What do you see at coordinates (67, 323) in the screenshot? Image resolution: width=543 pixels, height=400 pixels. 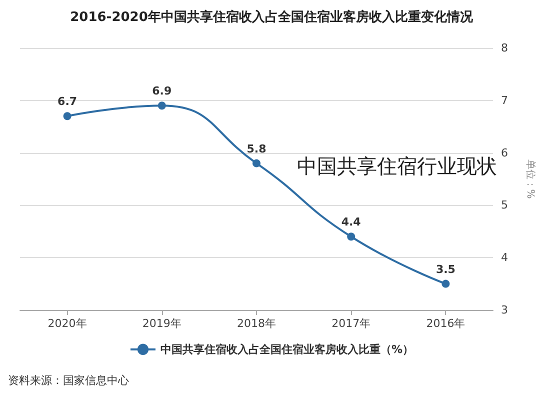 I see `x-tick-label: 2020年` at bounding box center [67, 323].